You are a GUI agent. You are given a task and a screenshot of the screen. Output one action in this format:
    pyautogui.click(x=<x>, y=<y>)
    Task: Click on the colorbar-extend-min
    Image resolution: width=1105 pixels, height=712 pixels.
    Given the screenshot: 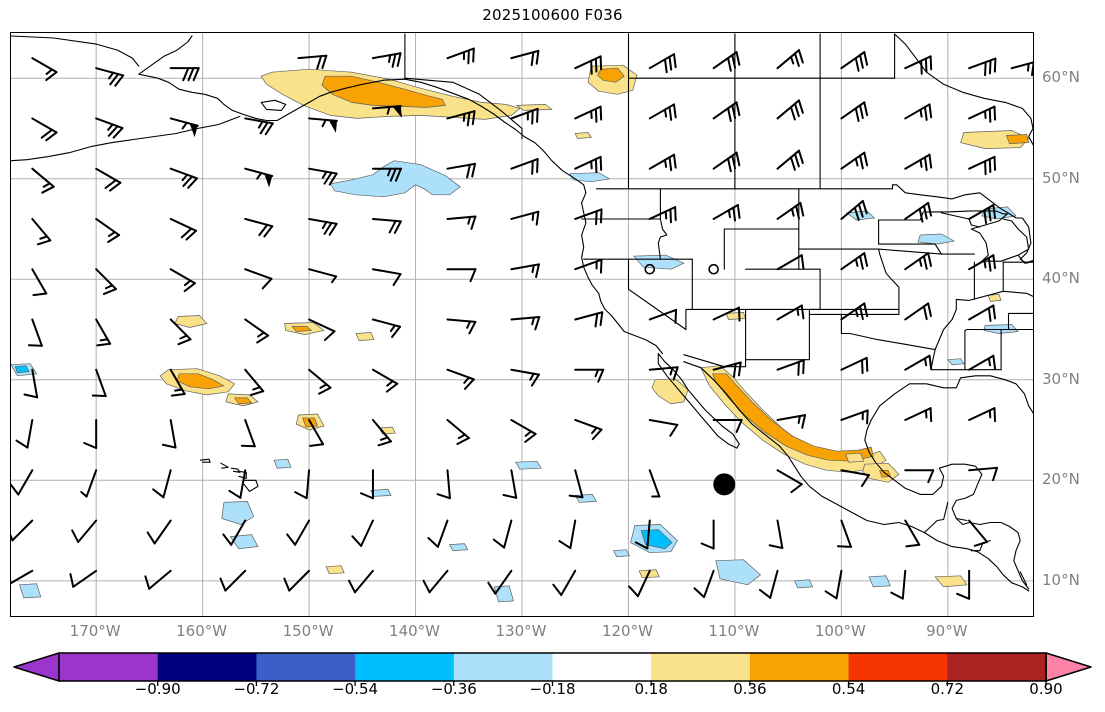 What is the action you would take?
    pyautogui.click(x=36, y=667)
    